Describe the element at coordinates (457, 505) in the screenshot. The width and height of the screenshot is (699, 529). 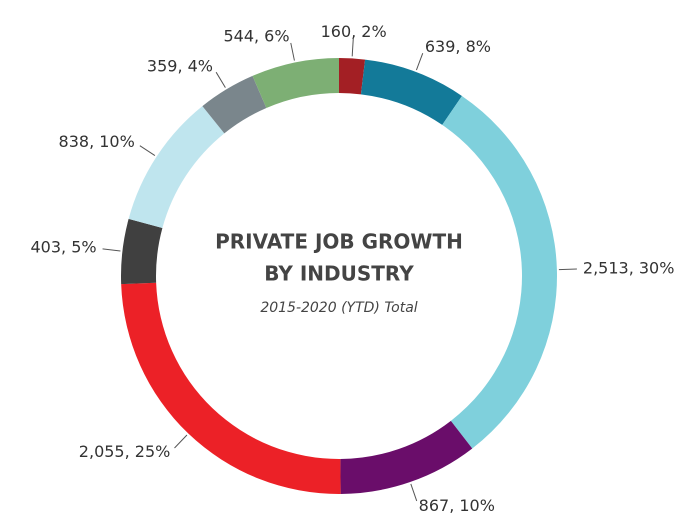
I see `data-label: 867, 10%` at that location.